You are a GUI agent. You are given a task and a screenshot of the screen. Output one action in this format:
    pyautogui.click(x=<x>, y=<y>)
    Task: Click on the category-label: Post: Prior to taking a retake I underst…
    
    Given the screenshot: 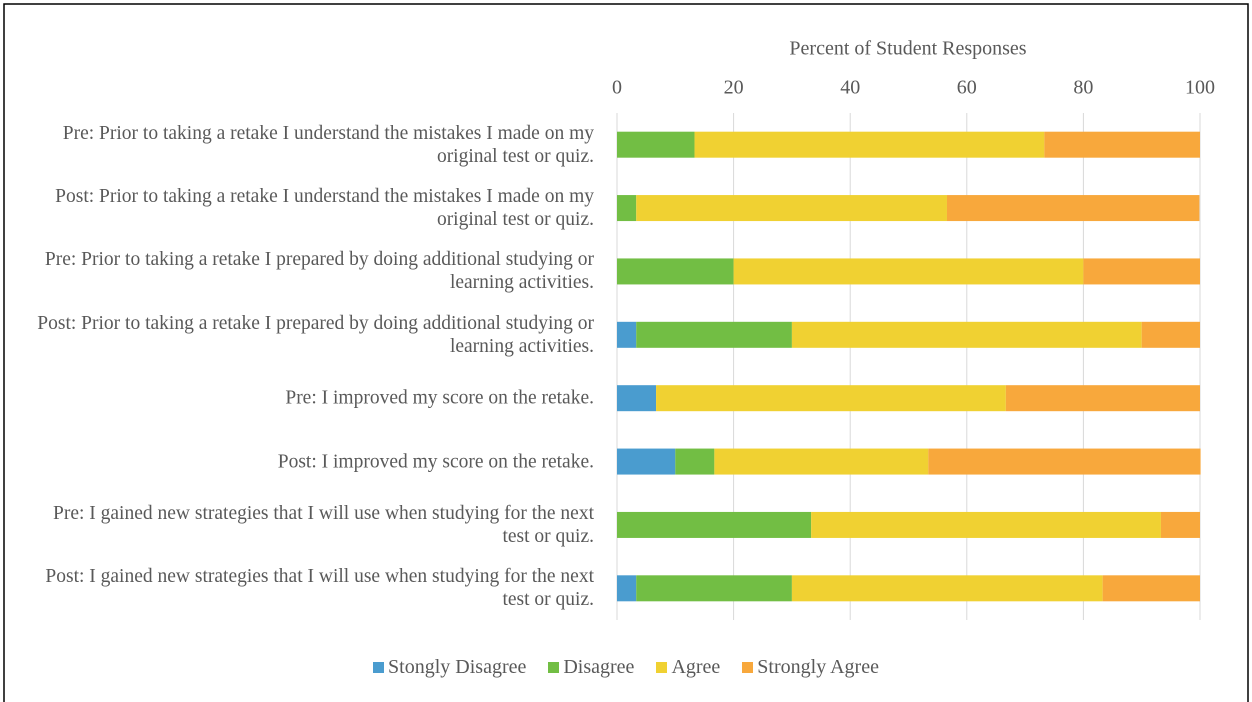 What is the action you would take?
    pyautogui.click(x=324, y=208)
    